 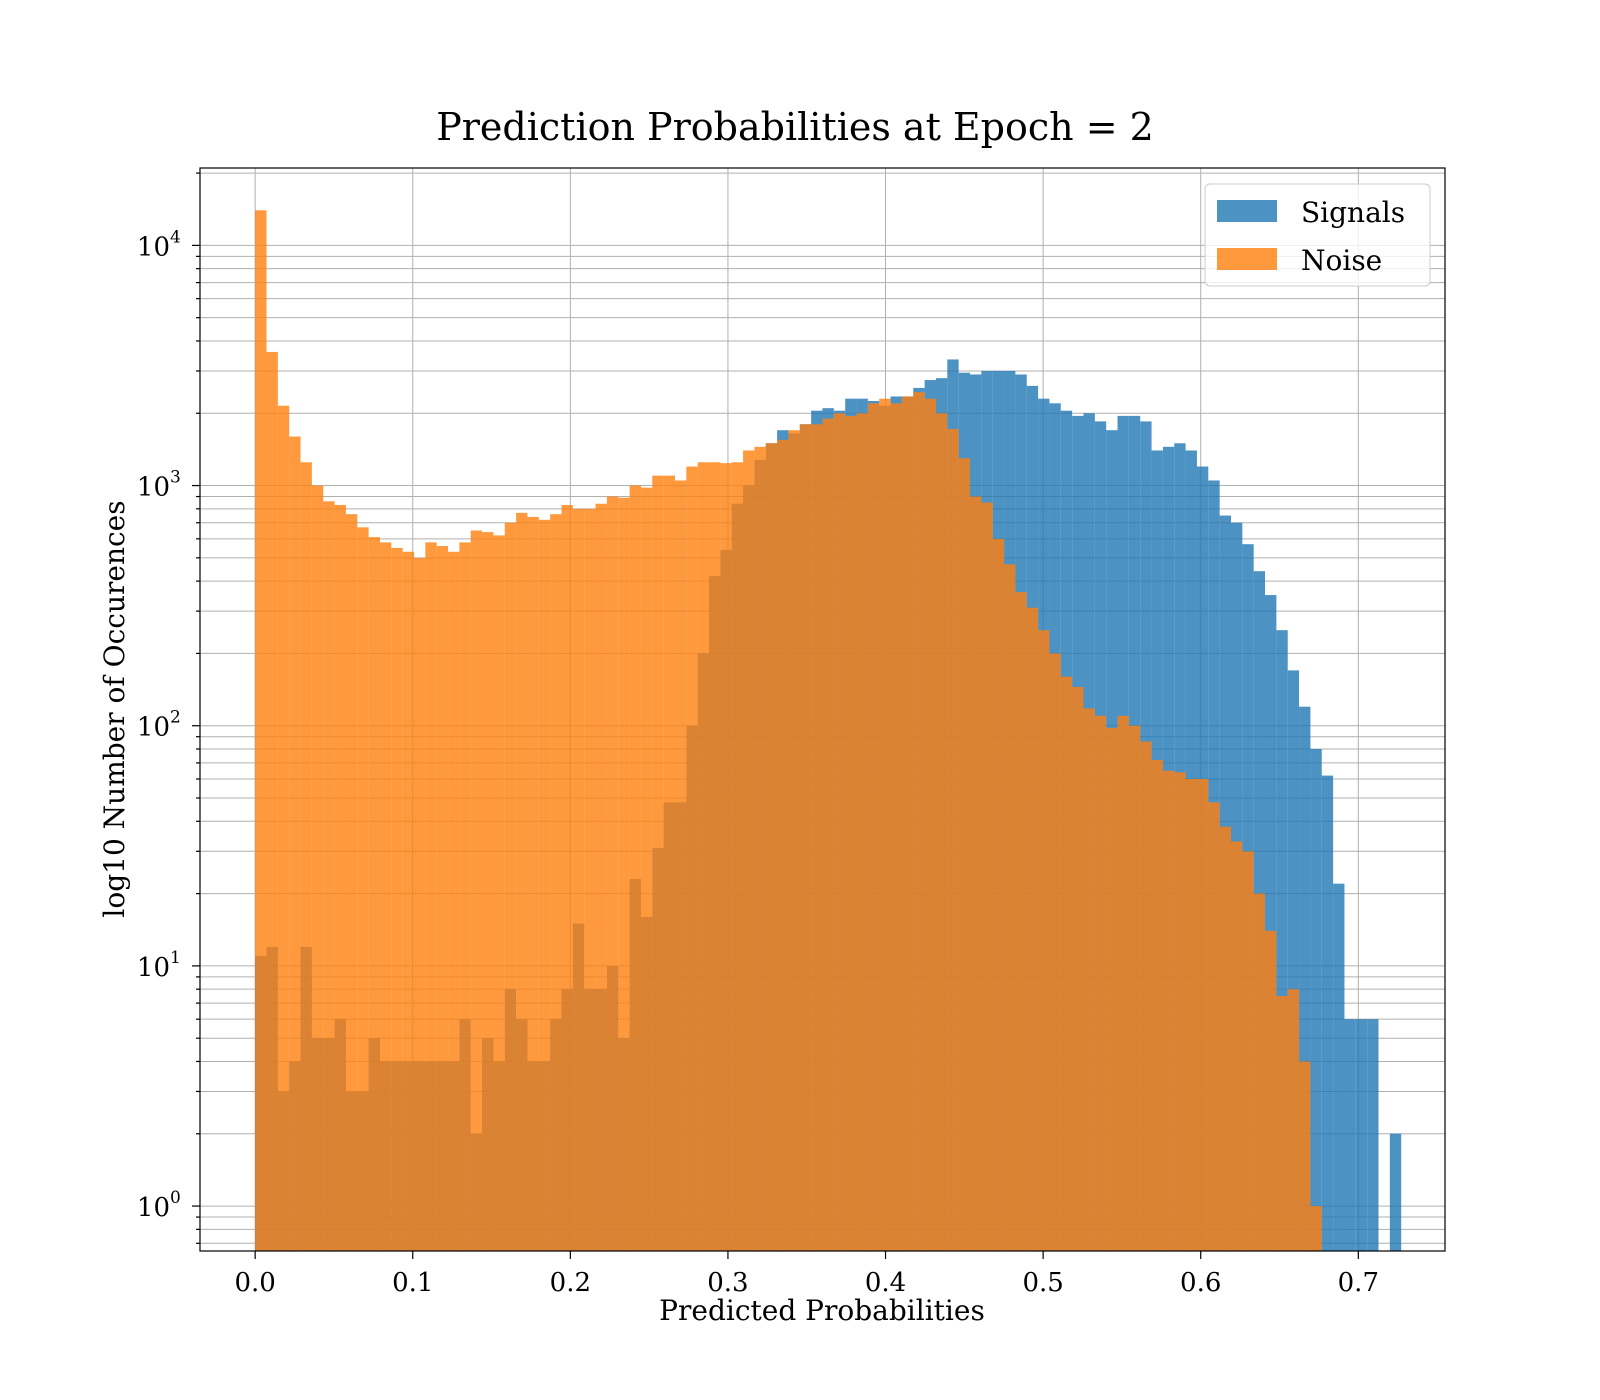 I want to click on y-tick-exponent-0: 0, so click(x=175, y=1198).